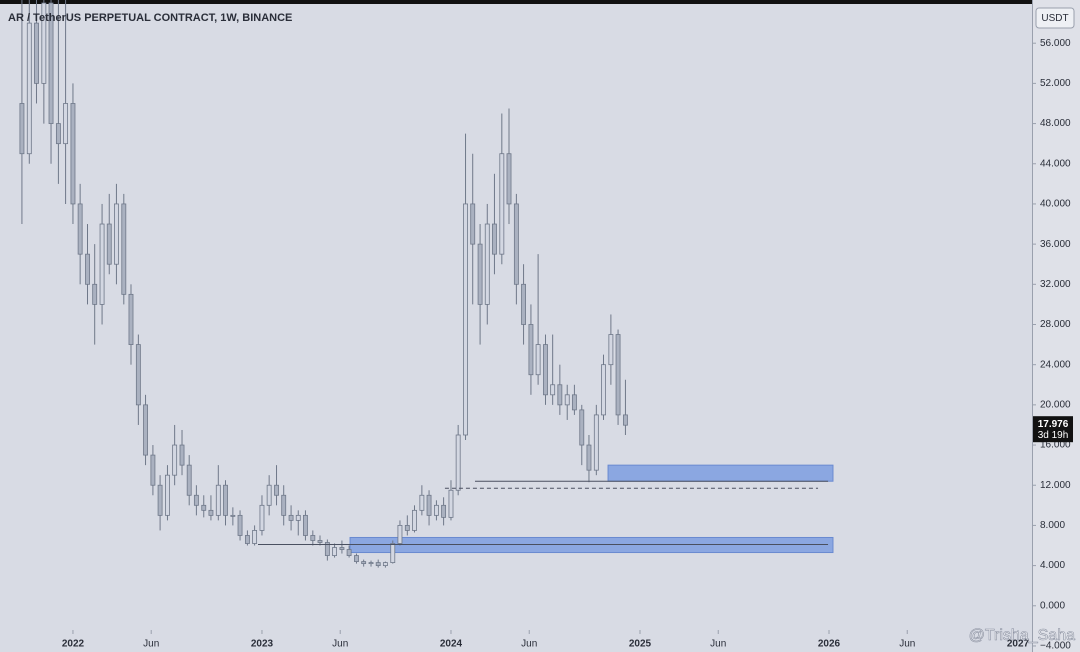  I want to click on x-tick-label: 2026, so click(829, 644).